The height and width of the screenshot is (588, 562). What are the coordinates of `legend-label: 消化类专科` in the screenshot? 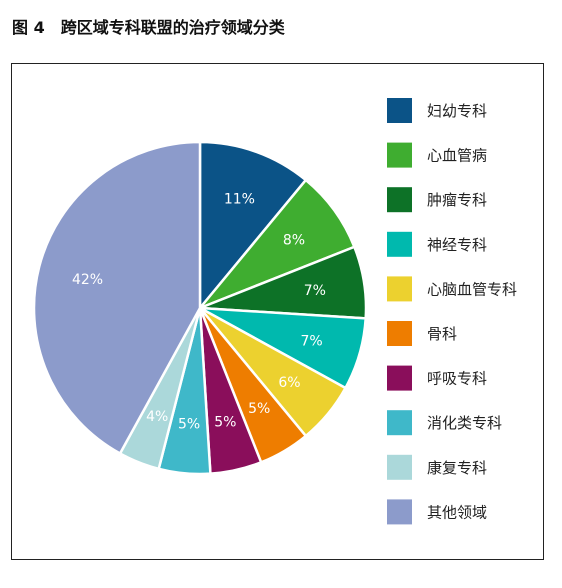 It's located at (464, 423).